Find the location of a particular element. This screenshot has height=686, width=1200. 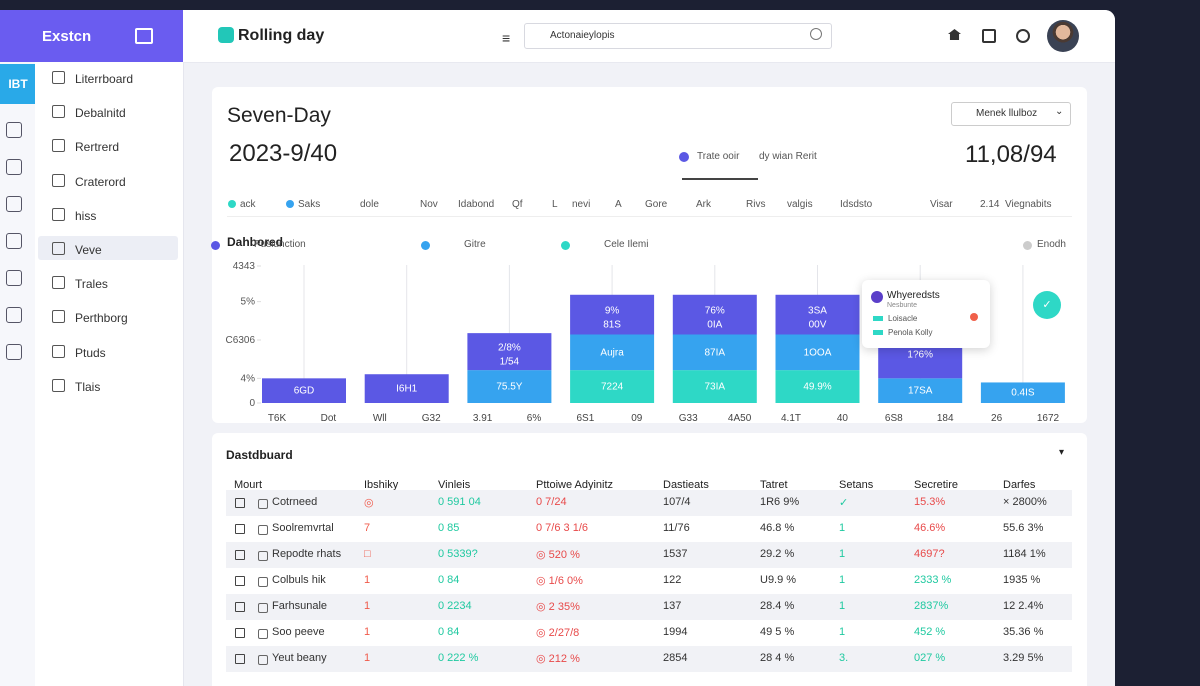

sidebar-item: Rertrerd is located at coordinates (97, 147).